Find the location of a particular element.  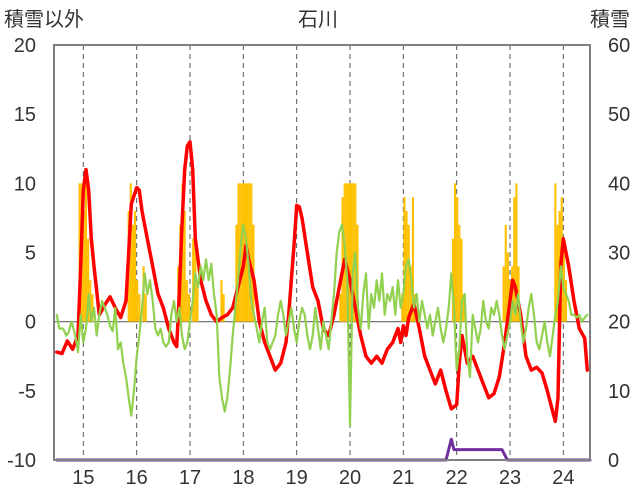

x-tick-label: 15 is located at coordinates (83, 478).